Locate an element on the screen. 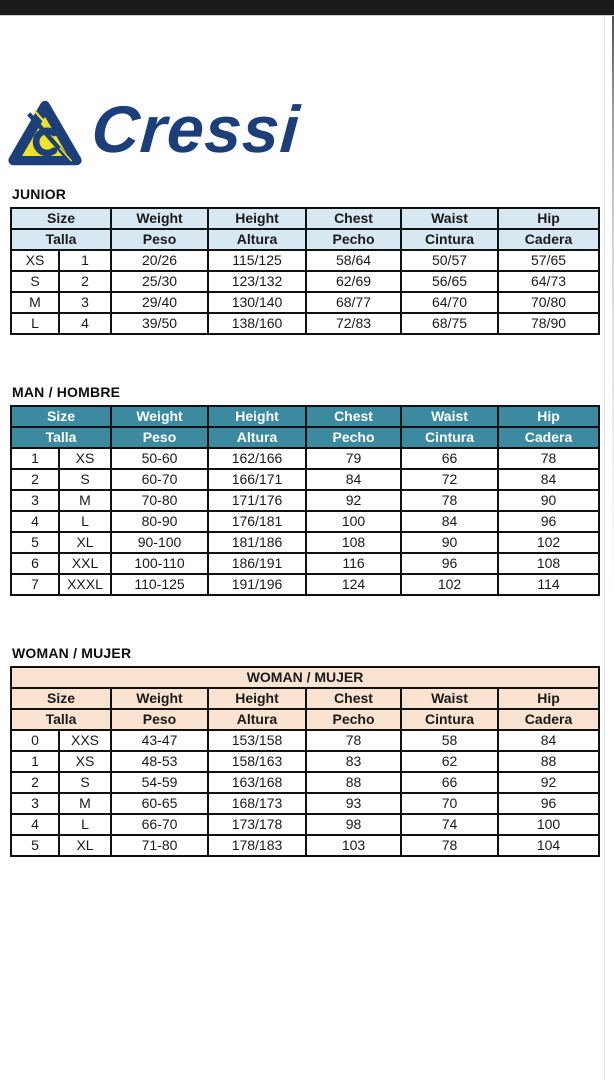 This screenshot has width=614, height=1080. table-banner-row: WOMAN / MUJER is located at coordinates (305, 677).